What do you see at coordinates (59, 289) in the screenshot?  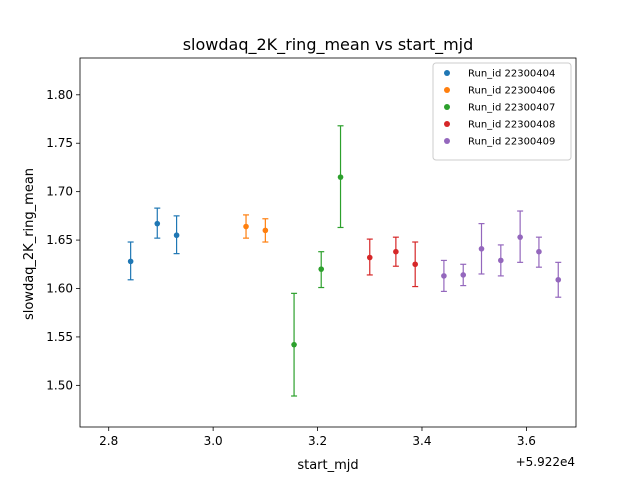 I see `y-tick-label: 1.60` at bounding box center [59, 289].